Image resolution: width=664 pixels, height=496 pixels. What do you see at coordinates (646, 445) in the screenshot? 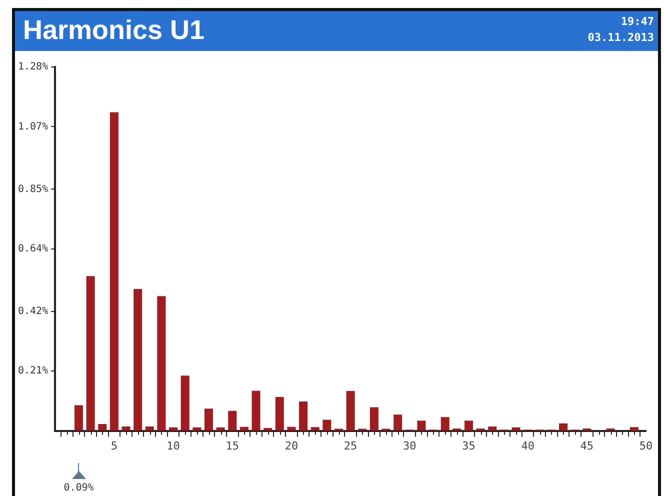
I see `x-tick-label: 50` at bounding box center [646, 445].